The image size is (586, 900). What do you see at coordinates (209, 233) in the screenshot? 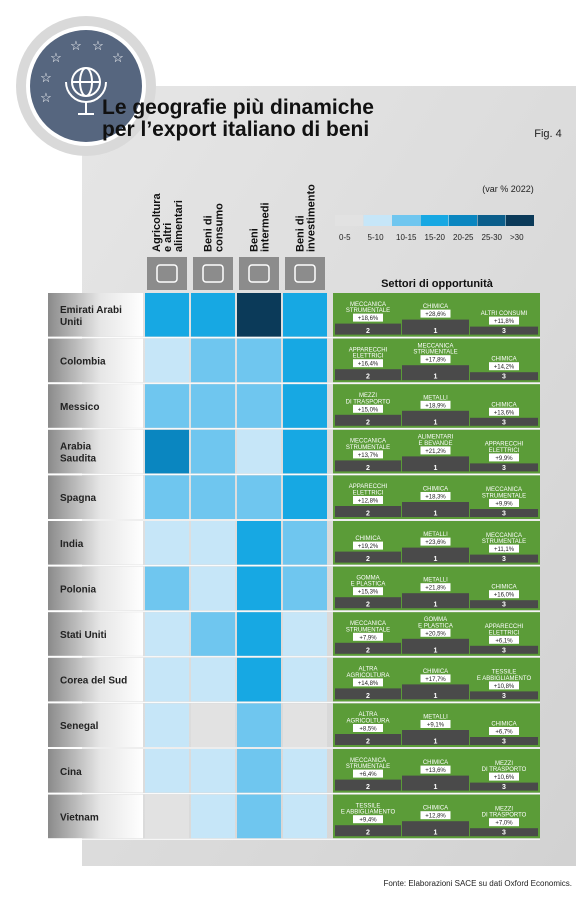
I see `column-header: Beni di` at bounding box center [209, 233].